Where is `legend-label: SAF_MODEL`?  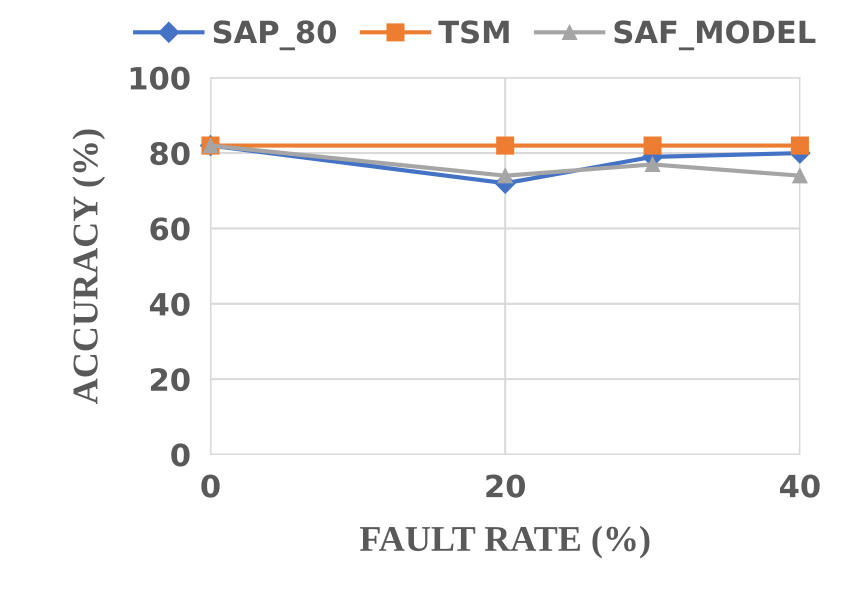
legend-label: SAF_MODEL is located at coordinates (715, 35).